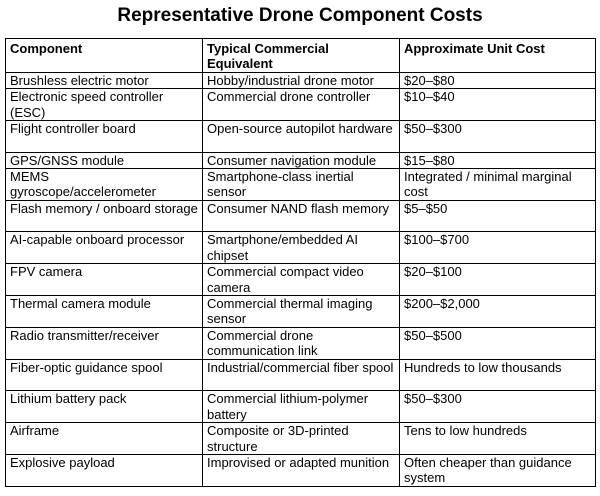 The image size is (600, 496). What do you see at coordinates (104, 280) in the screenshot?
I see `component-cell: FPV camera` at bounding box center [104, 280].